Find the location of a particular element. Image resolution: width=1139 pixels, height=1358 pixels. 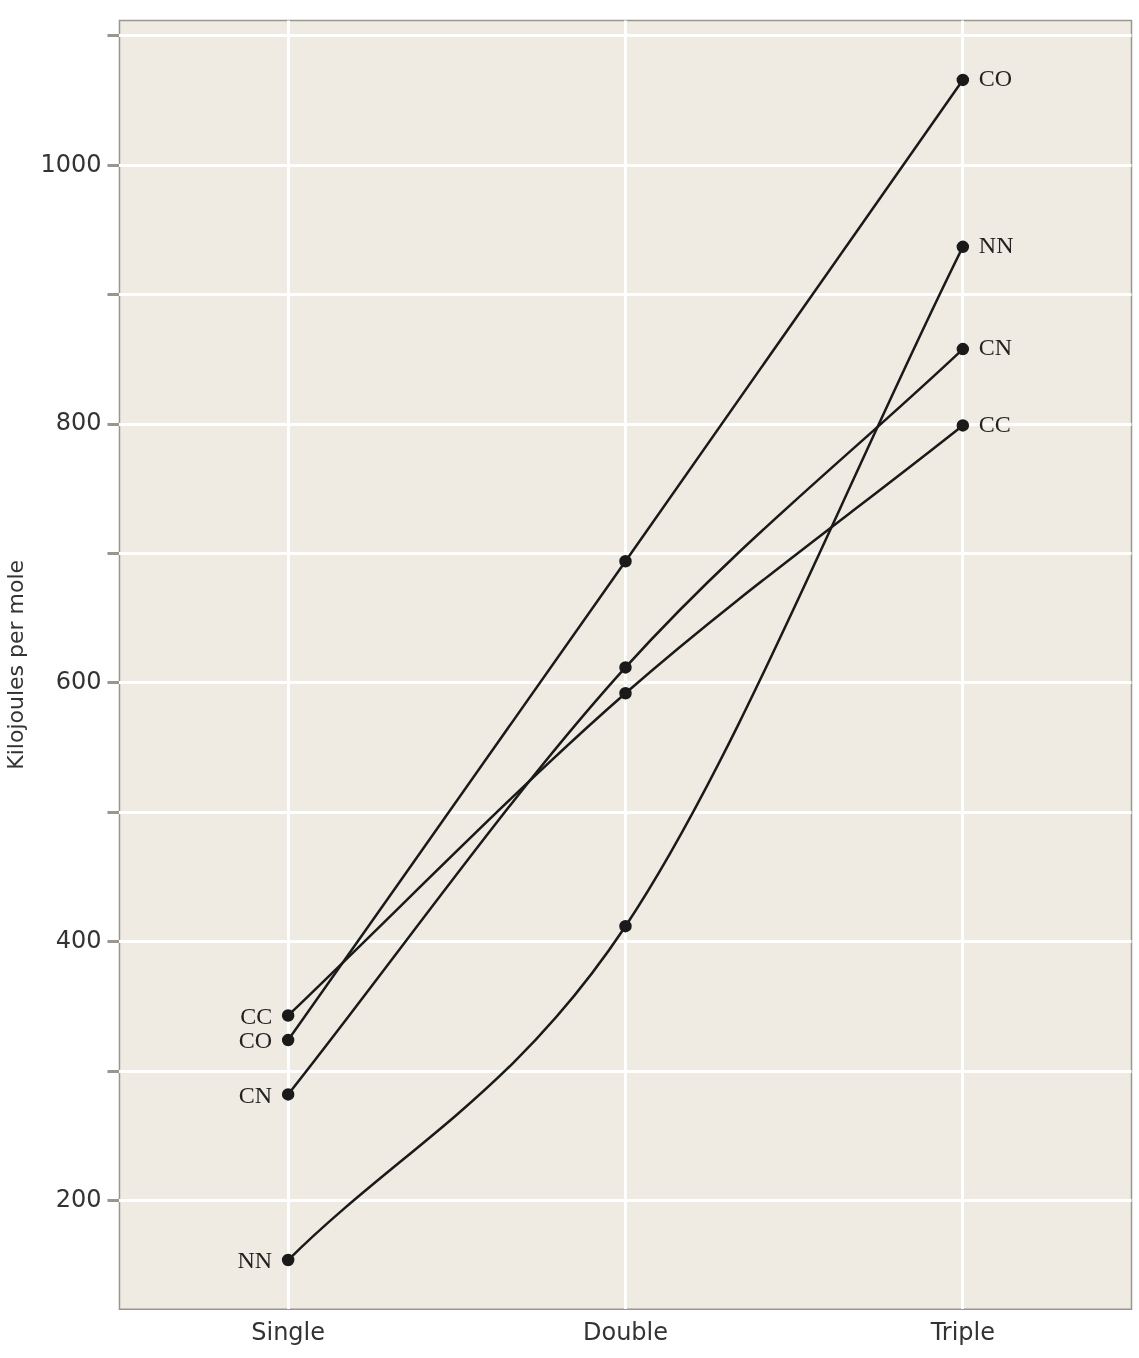

y-tick-label: 400 is located at coordinates (78, 939).